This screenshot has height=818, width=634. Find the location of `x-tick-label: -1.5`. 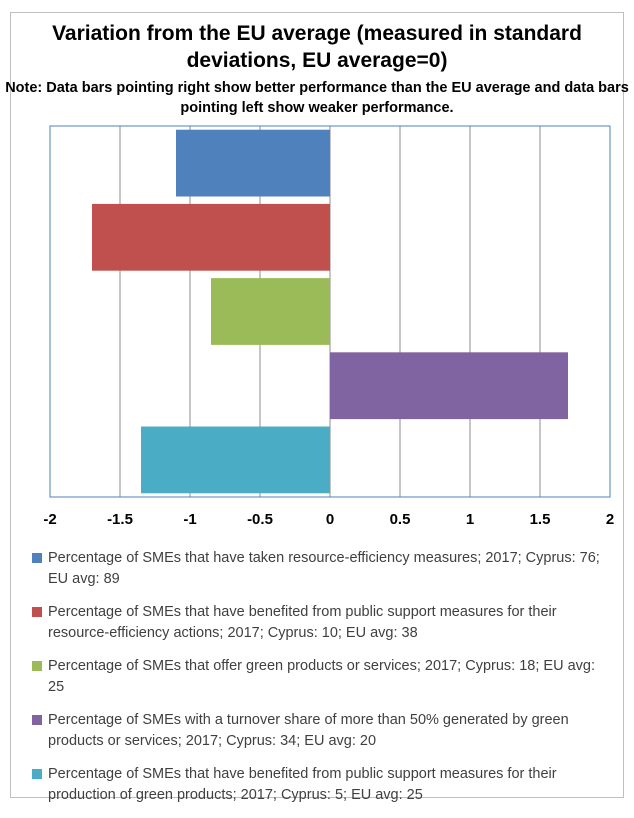

x-tick-label: -1.5 is located at coordinates (120, 519).